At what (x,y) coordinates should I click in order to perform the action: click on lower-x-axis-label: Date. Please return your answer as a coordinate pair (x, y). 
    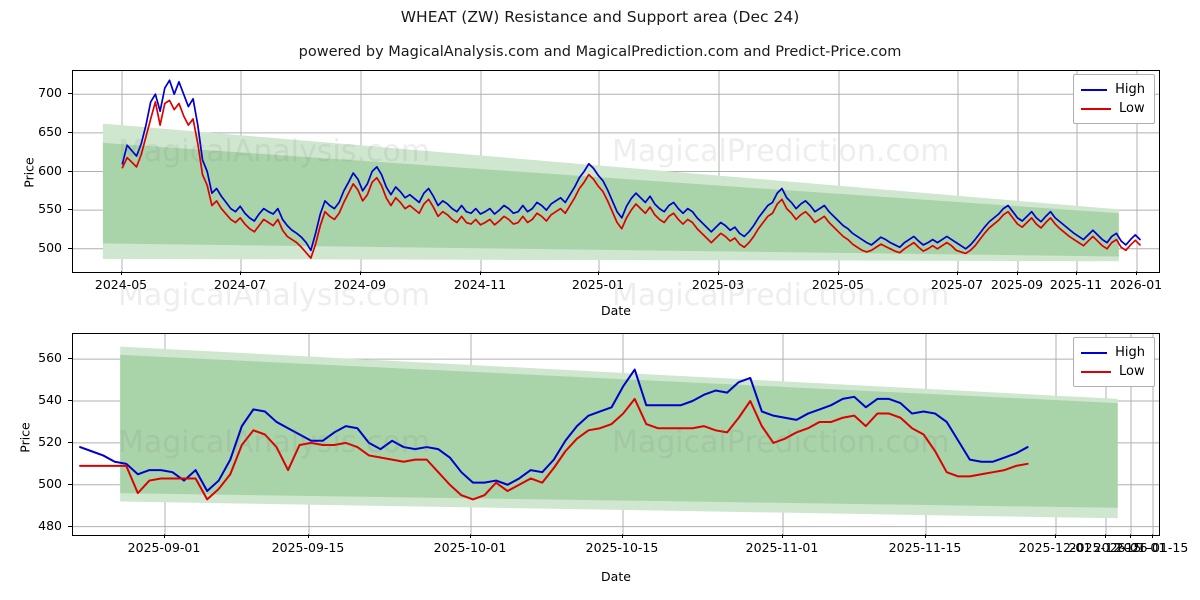
    Looking at the image, I should click on (616, 576).